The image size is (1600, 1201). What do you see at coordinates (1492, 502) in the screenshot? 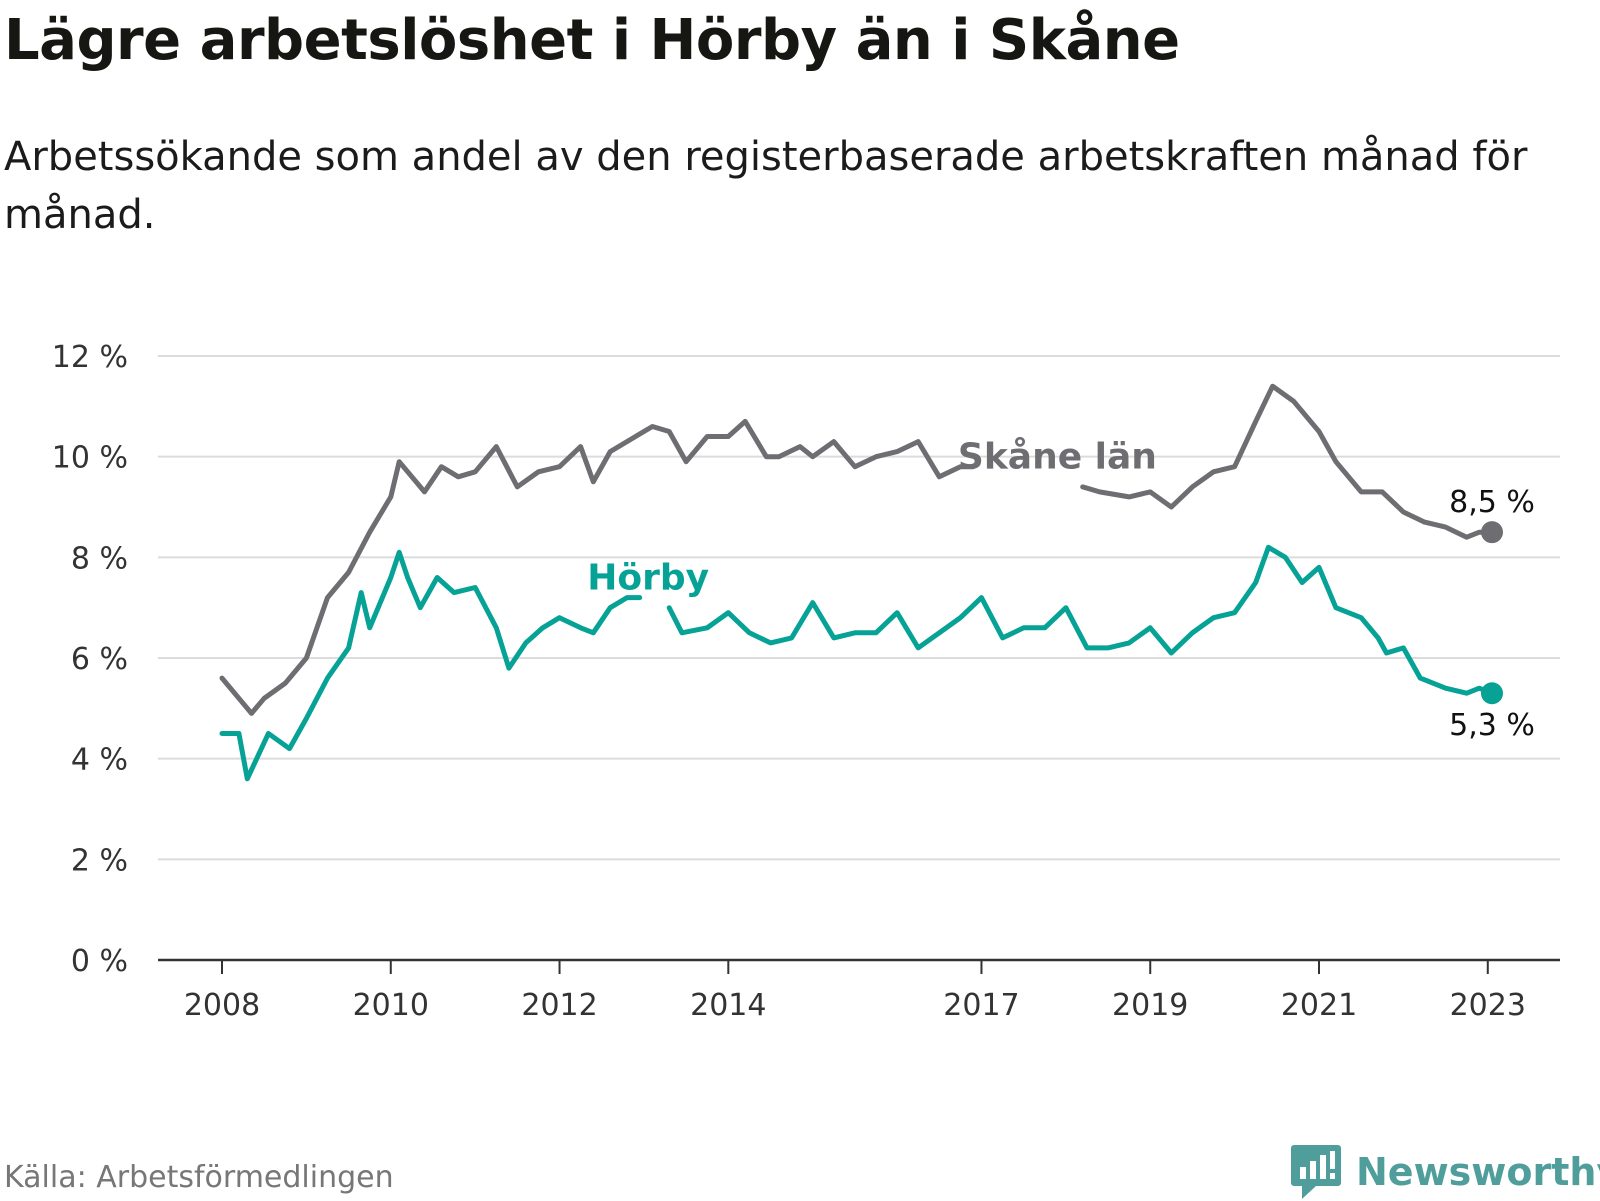
I see `end-value-label-skane: 8,5 %` at bounding box center [1492, 502].